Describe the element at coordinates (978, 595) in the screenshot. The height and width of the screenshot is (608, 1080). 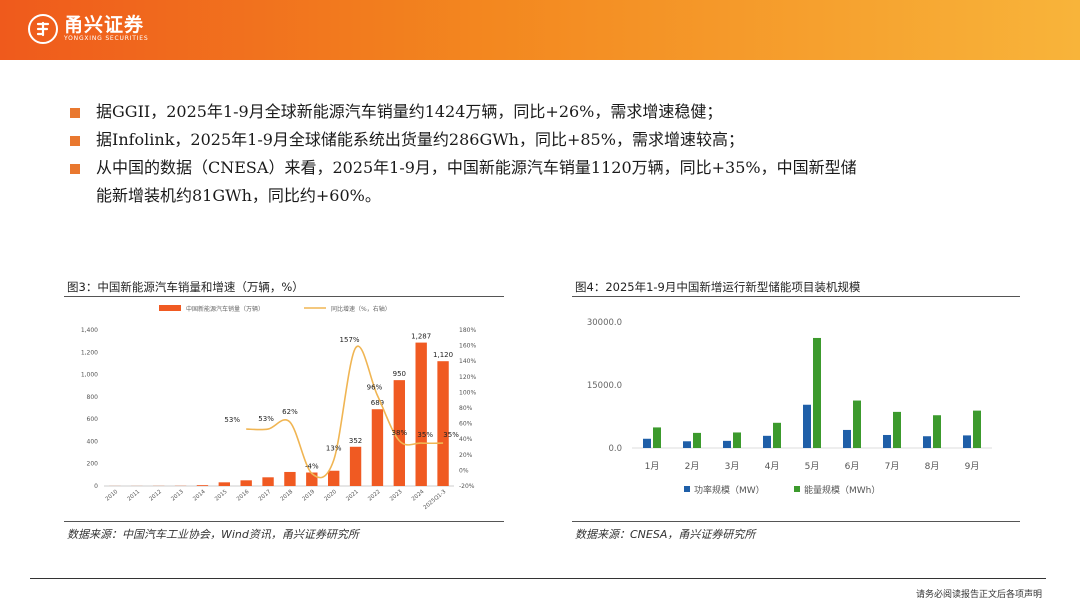
I see `disclaimer-text: 请务必阅读报告正文后各项声明` at that location.